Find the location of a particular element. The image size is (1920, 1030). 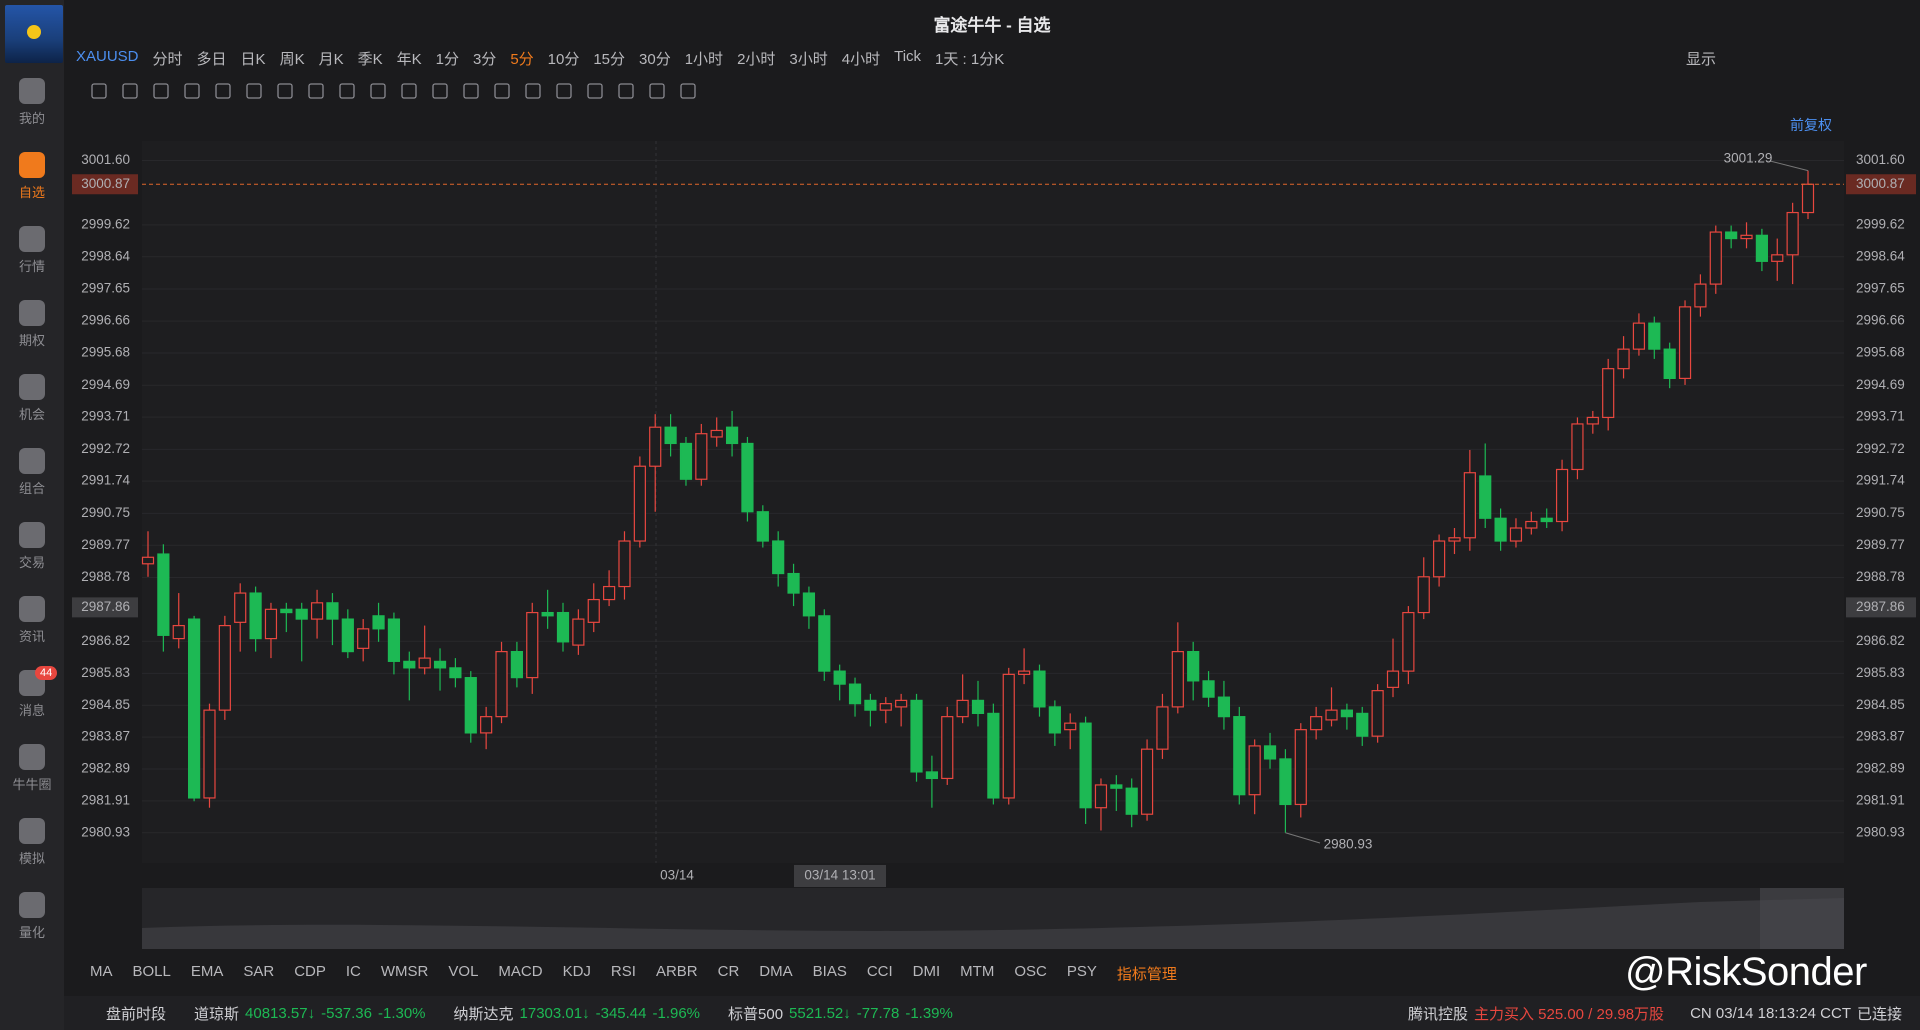

period-tab: 3小时 is located at coordinates (808, 59).